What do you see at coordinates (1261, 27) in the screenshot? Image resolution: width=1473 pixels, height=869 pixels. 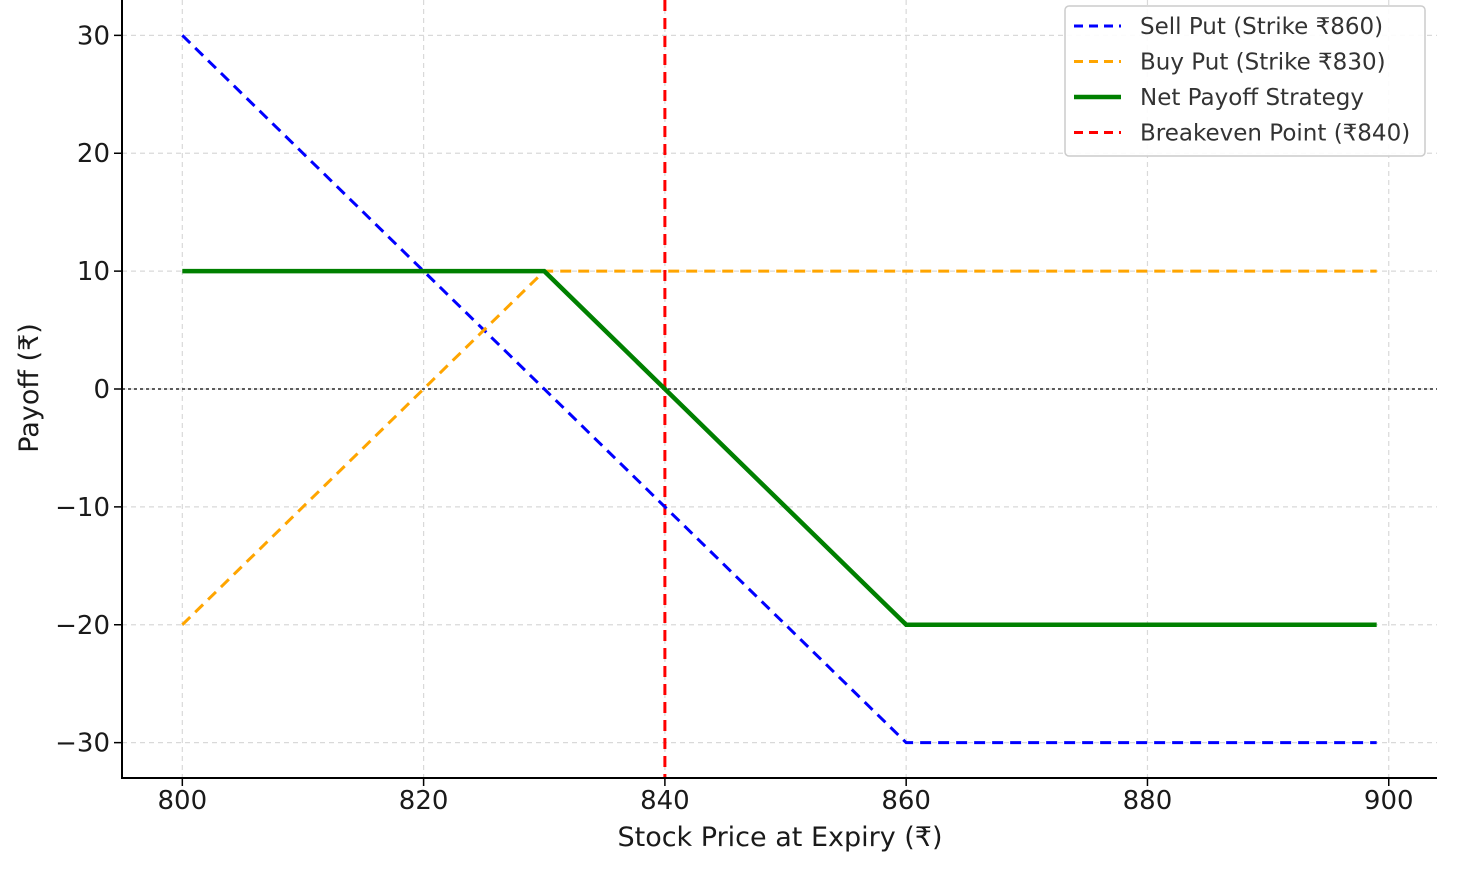 I see `legend-label: Sell Put (Strike ₹860)` at bounding box center [1261, 27].